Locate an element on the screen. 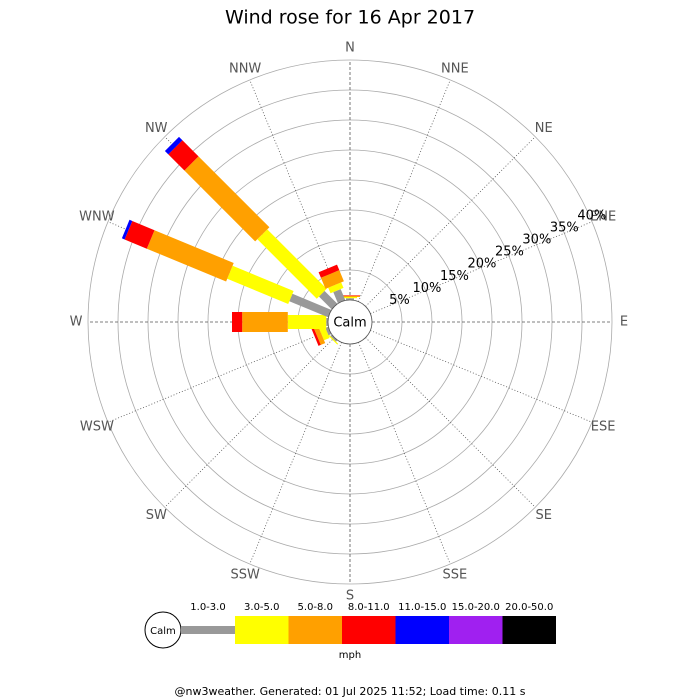 The height and width of the screenshot is (700, 700). r-tick-label: 30% is located at coordinates (536, 240).